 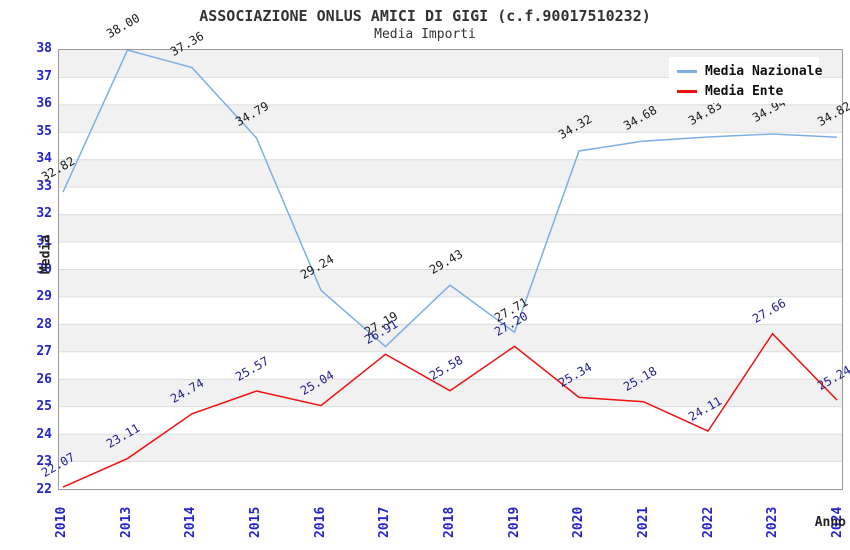 What do you see at coordinates (44, 434) in the screenshot?
I see `y-tick-label: 24` at bounding box center [44, 434].